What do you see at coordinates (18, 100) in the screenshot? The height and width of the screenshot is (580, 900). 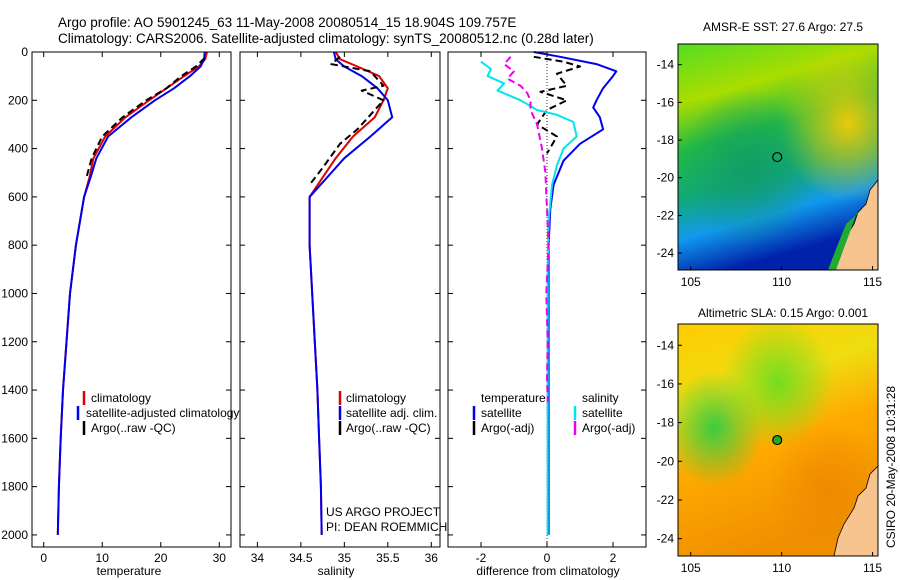 I see `depth-tick-label-1: 200` at bounding box center [18, 100].